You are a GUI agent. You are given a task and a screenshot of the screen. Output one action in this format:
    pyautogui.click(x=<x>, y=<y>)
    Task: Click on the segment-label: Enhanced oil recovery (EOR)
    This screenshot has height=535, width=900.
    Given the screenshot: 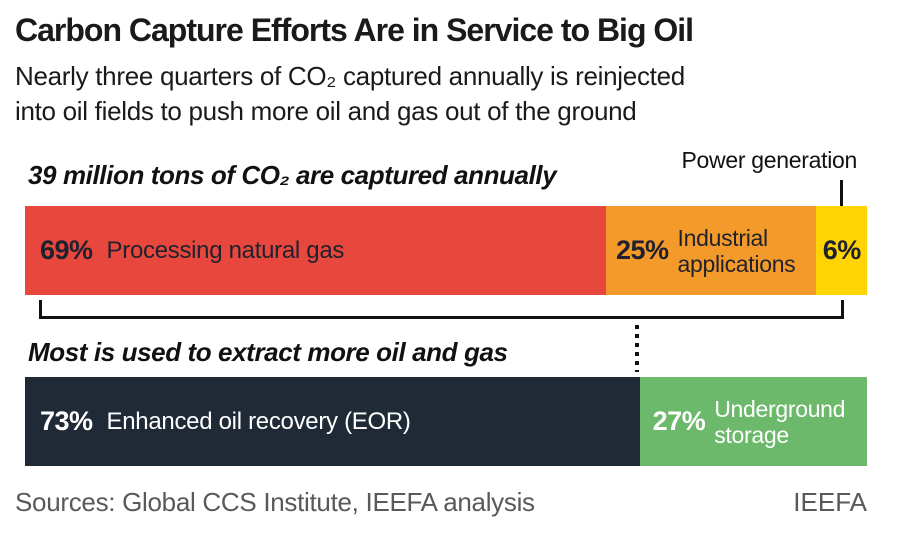 What is the action you would take?
    pyautogui.click(x=258, y=421)
    